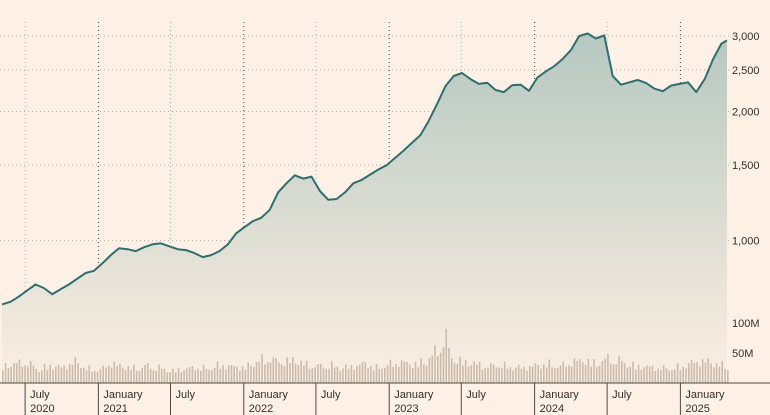 This screenshot has height=415, width=770. What do you see at coordinates (186, 395) in the screenshot?
I see `date-tick-month: July` at bounding box center [186, 395].